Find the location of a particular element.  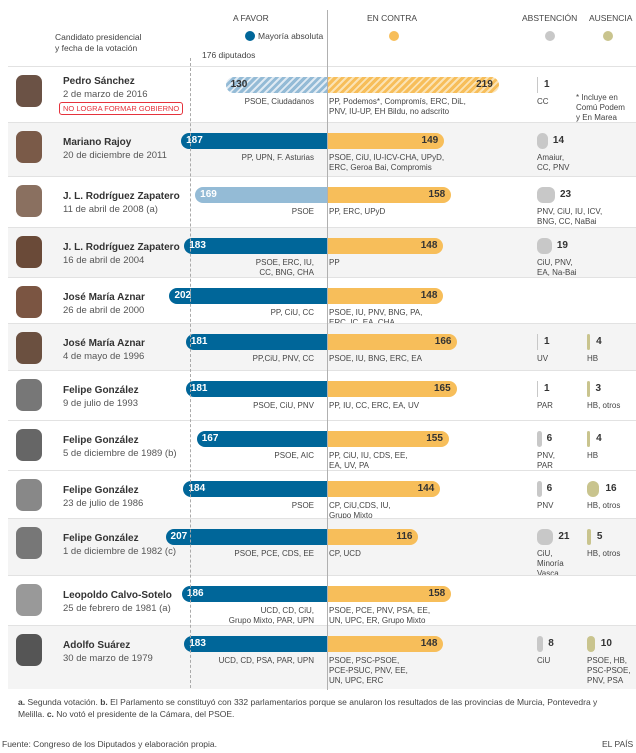

contra-party-line: ERC, Geroa Bai, Compromis is located at coordinates (380, 167).